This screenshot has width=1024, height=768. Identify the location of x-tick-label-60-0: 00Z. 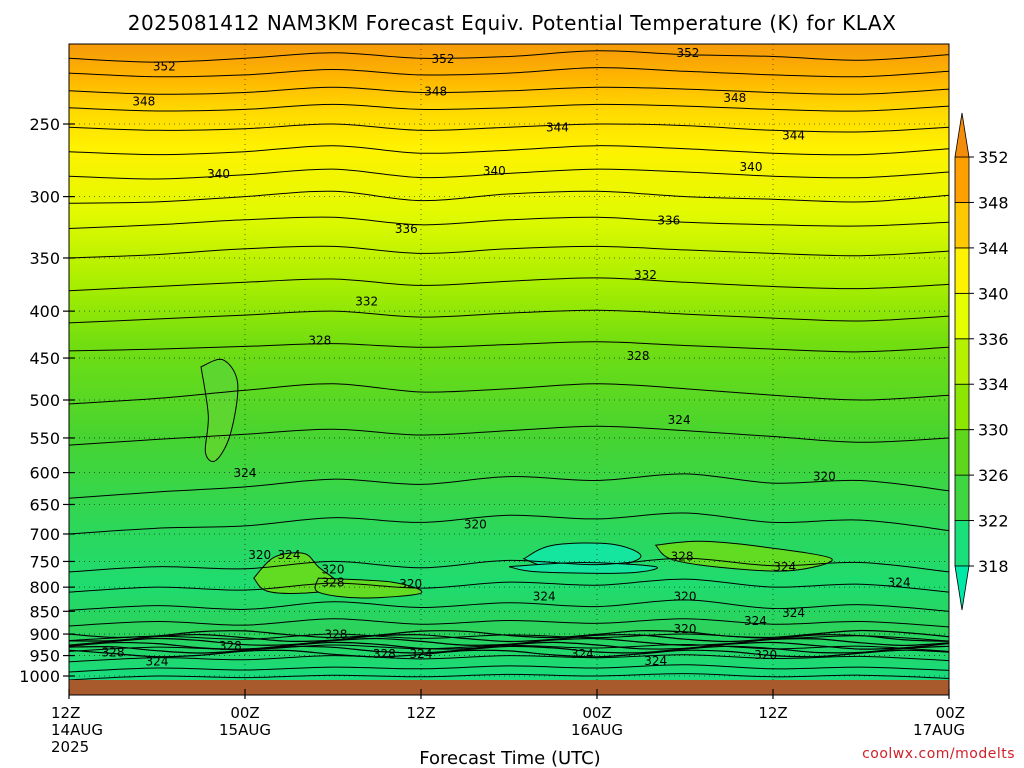
(950, 713).